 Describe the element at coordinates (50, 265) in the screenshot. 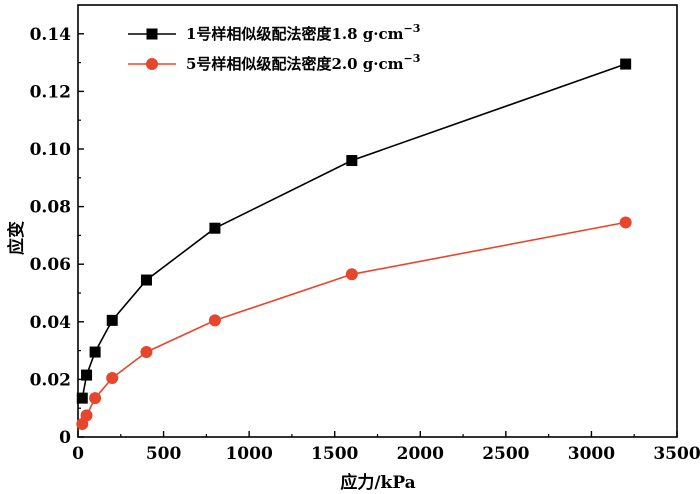

I see `y-tick-label: 0.06` at that location.